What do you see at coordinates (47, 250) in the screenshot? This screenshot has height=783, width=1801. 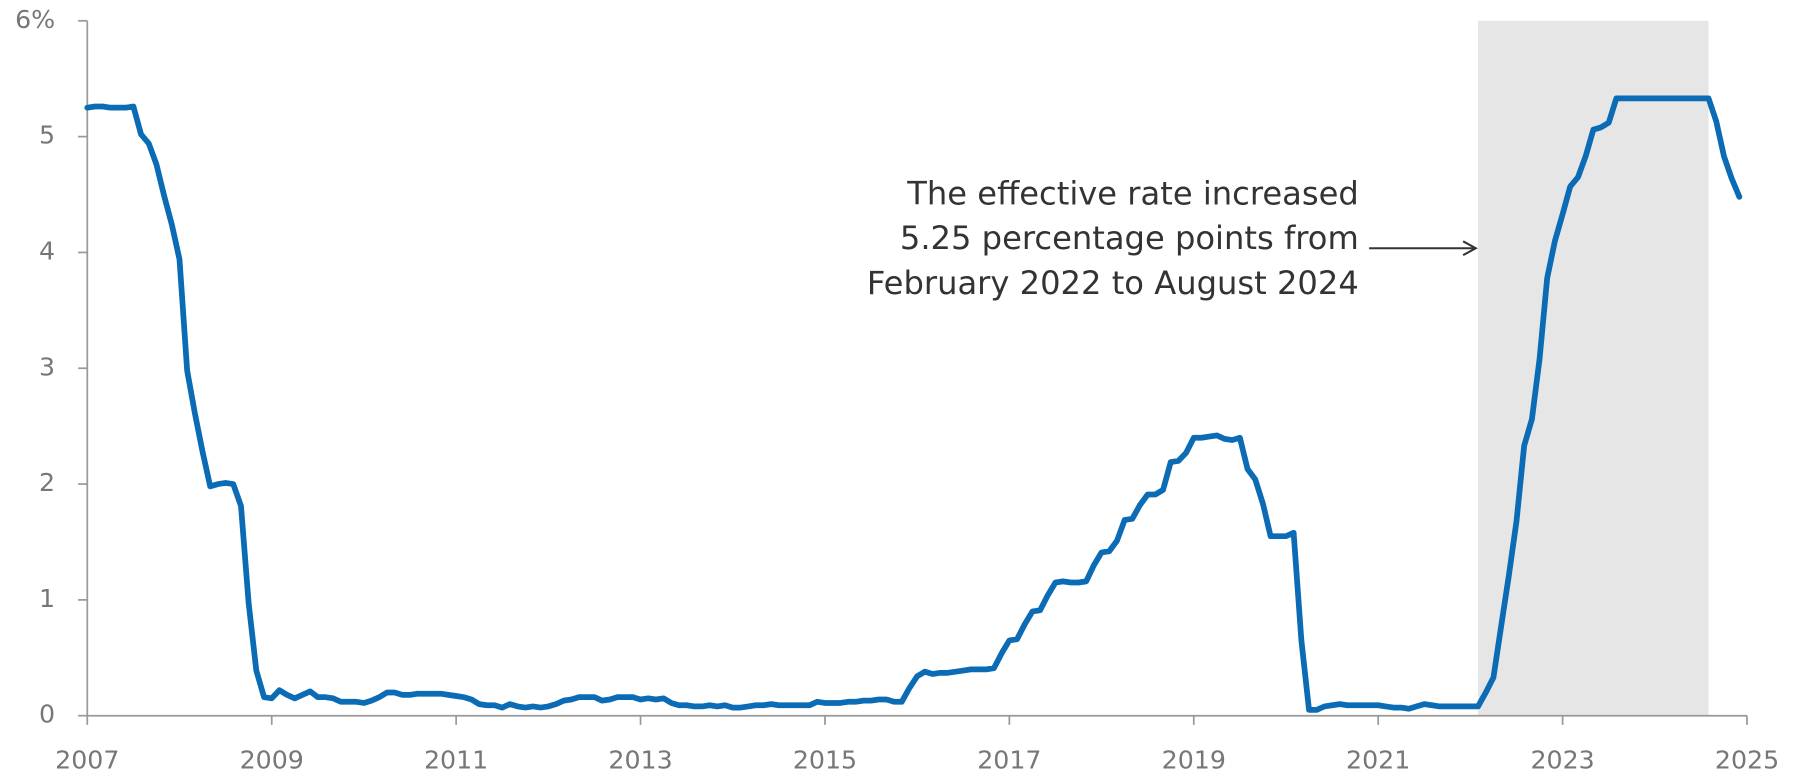 I see `y-tick-label: 4` at bounding box center [47, 250].